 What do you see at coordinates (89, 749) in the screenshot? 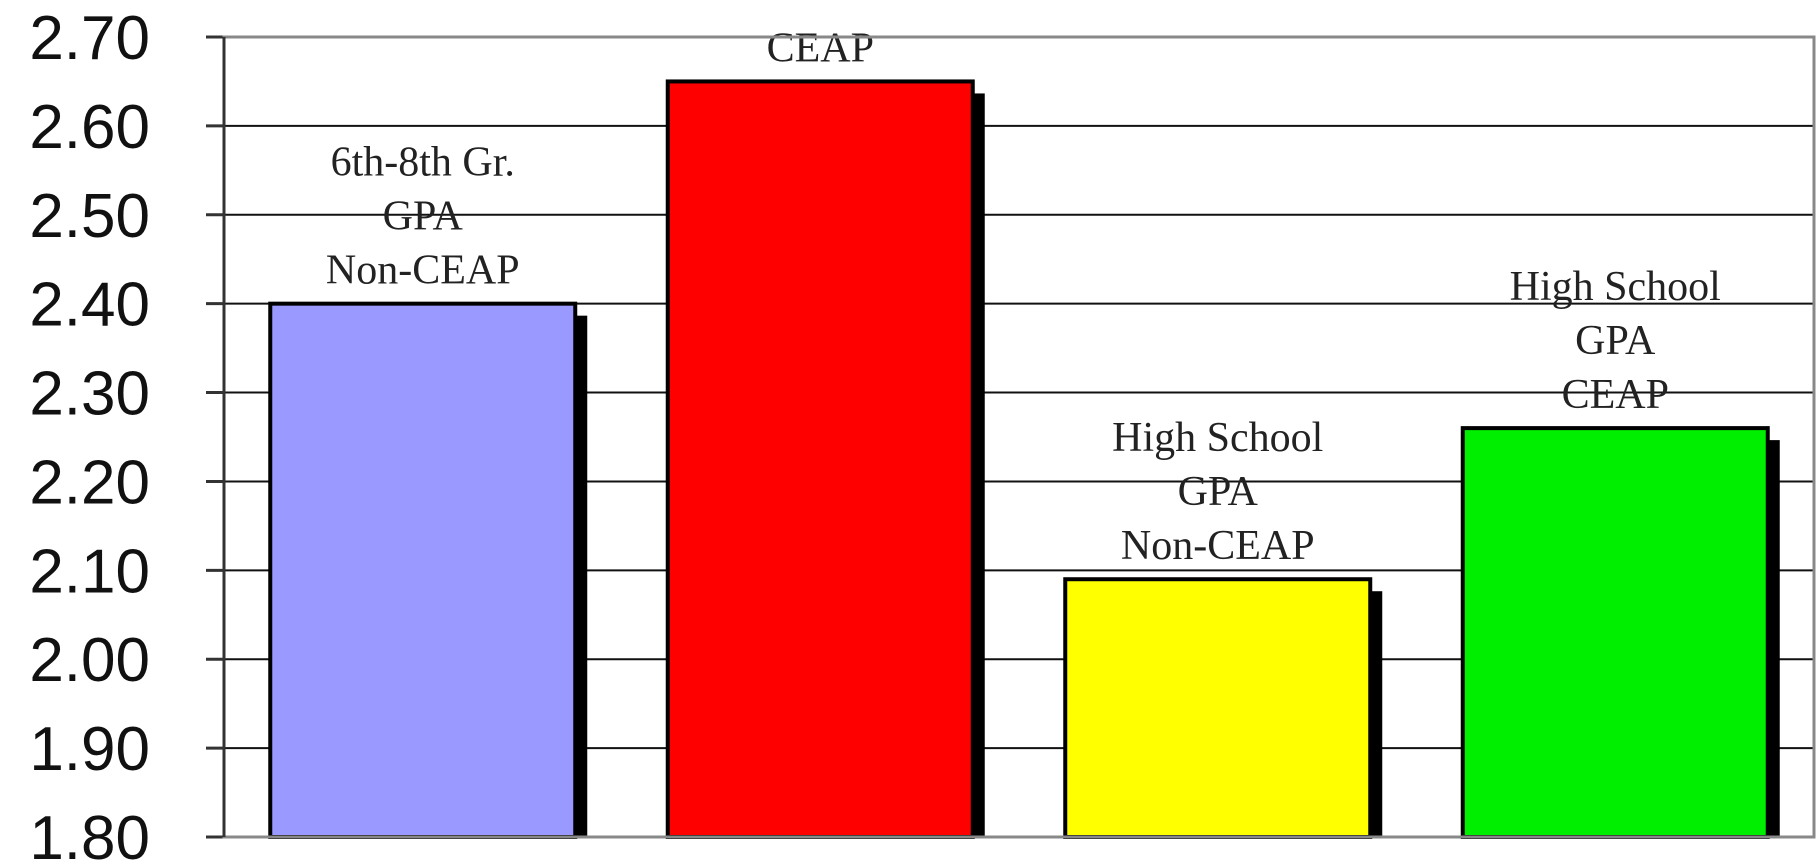
I see `y-tick-label: 1.90` at bounding box center [89, 749].